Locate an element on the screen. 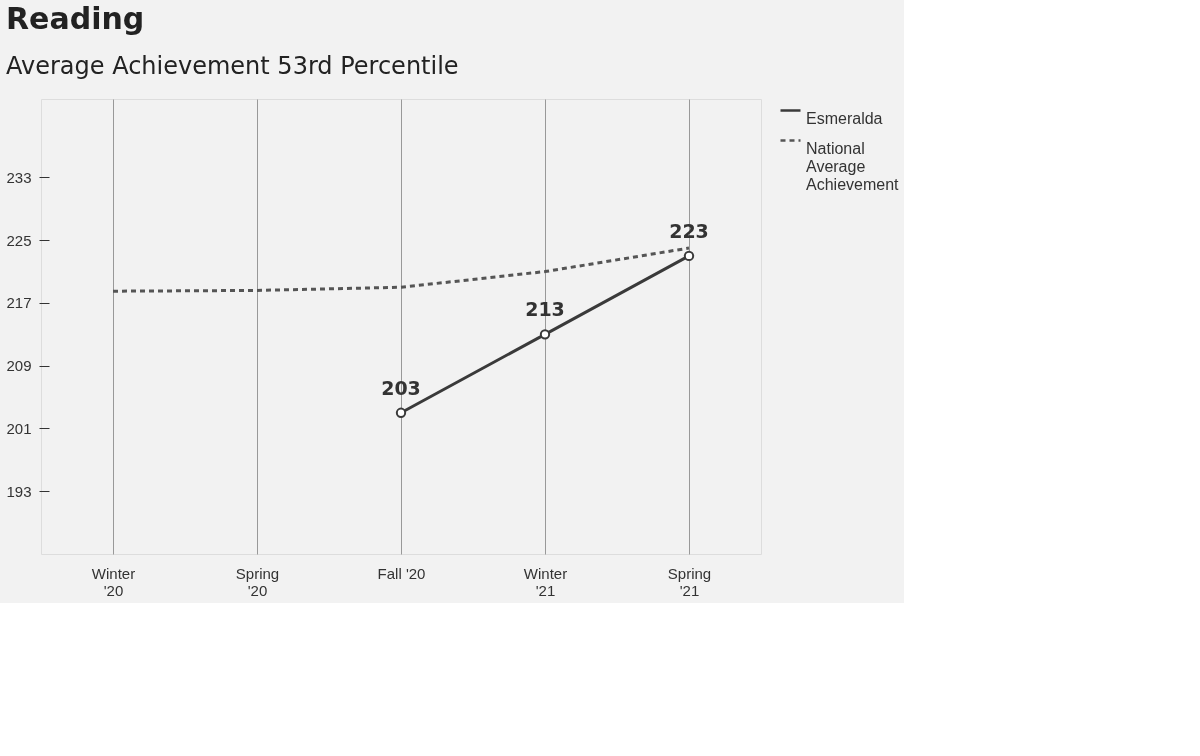  legend-label: National Average Achievement is located at coordinates (853, 166).